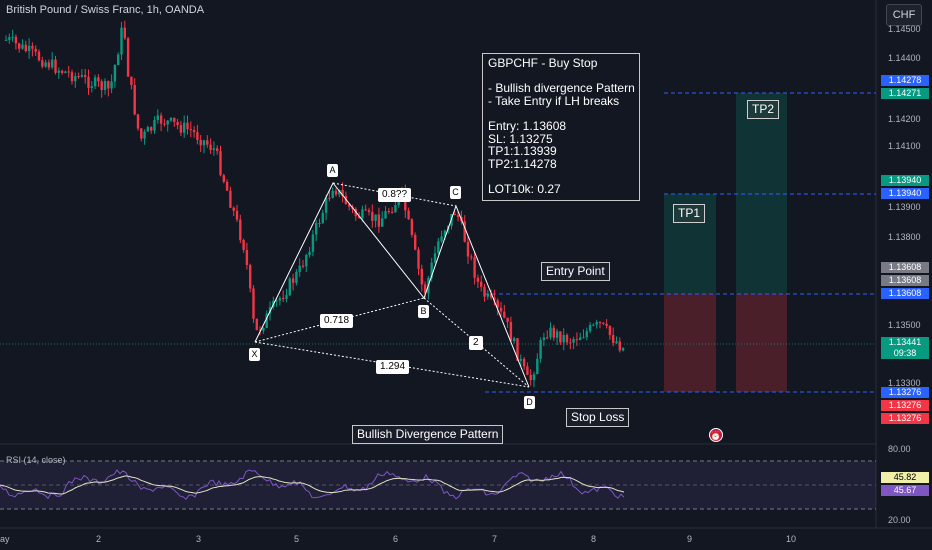 The height and width of the screenshot is (550, 932). Describe the element at coordinates (904, 15) in the screenshot. I see `currency-button: CHF` at that location.